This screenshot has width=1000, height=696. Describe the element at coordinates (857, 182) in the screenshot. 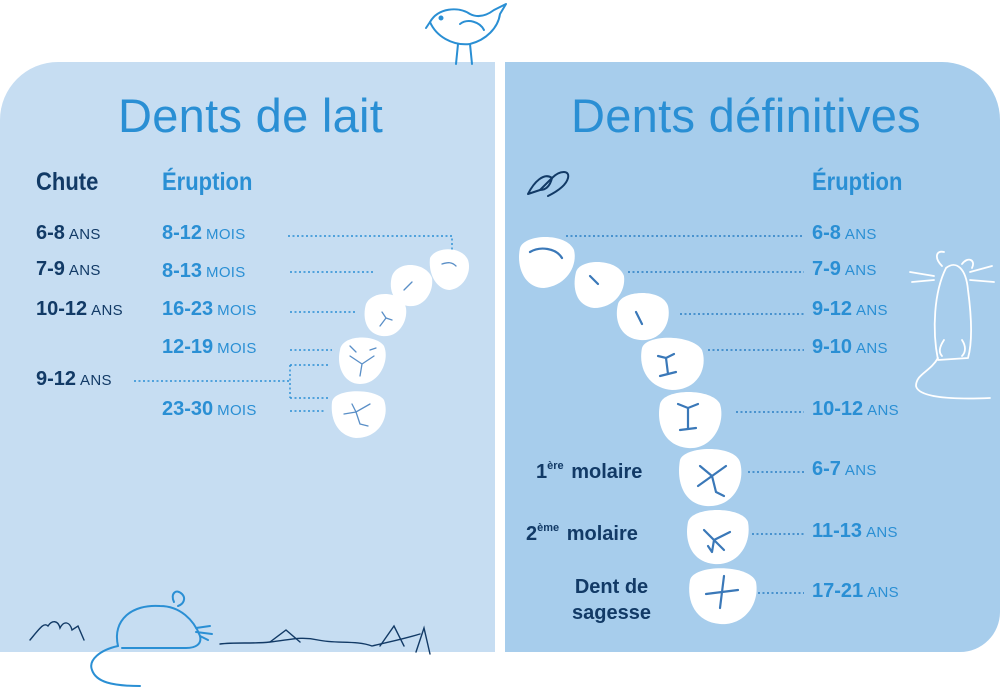

I see `permanent-eruption-header: Éruption` at that location.